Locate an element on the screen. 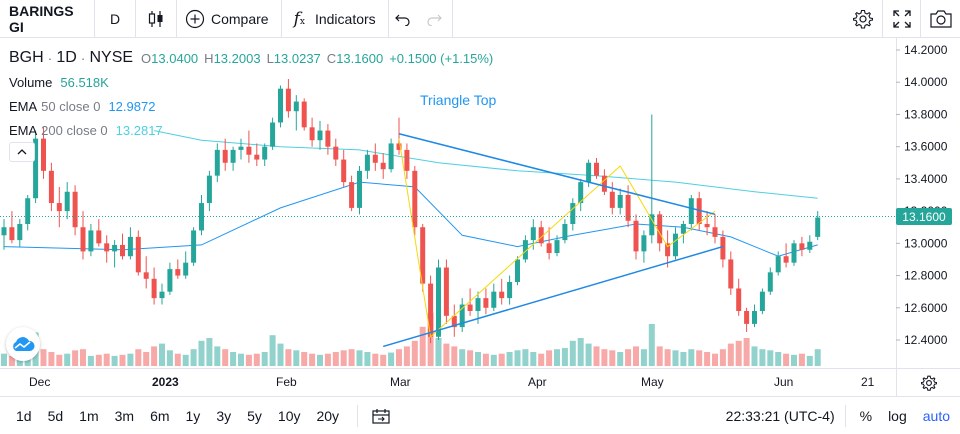 The width and height of the screenshot is (960, 434). high-label: H is located at coordinates (209, 58).